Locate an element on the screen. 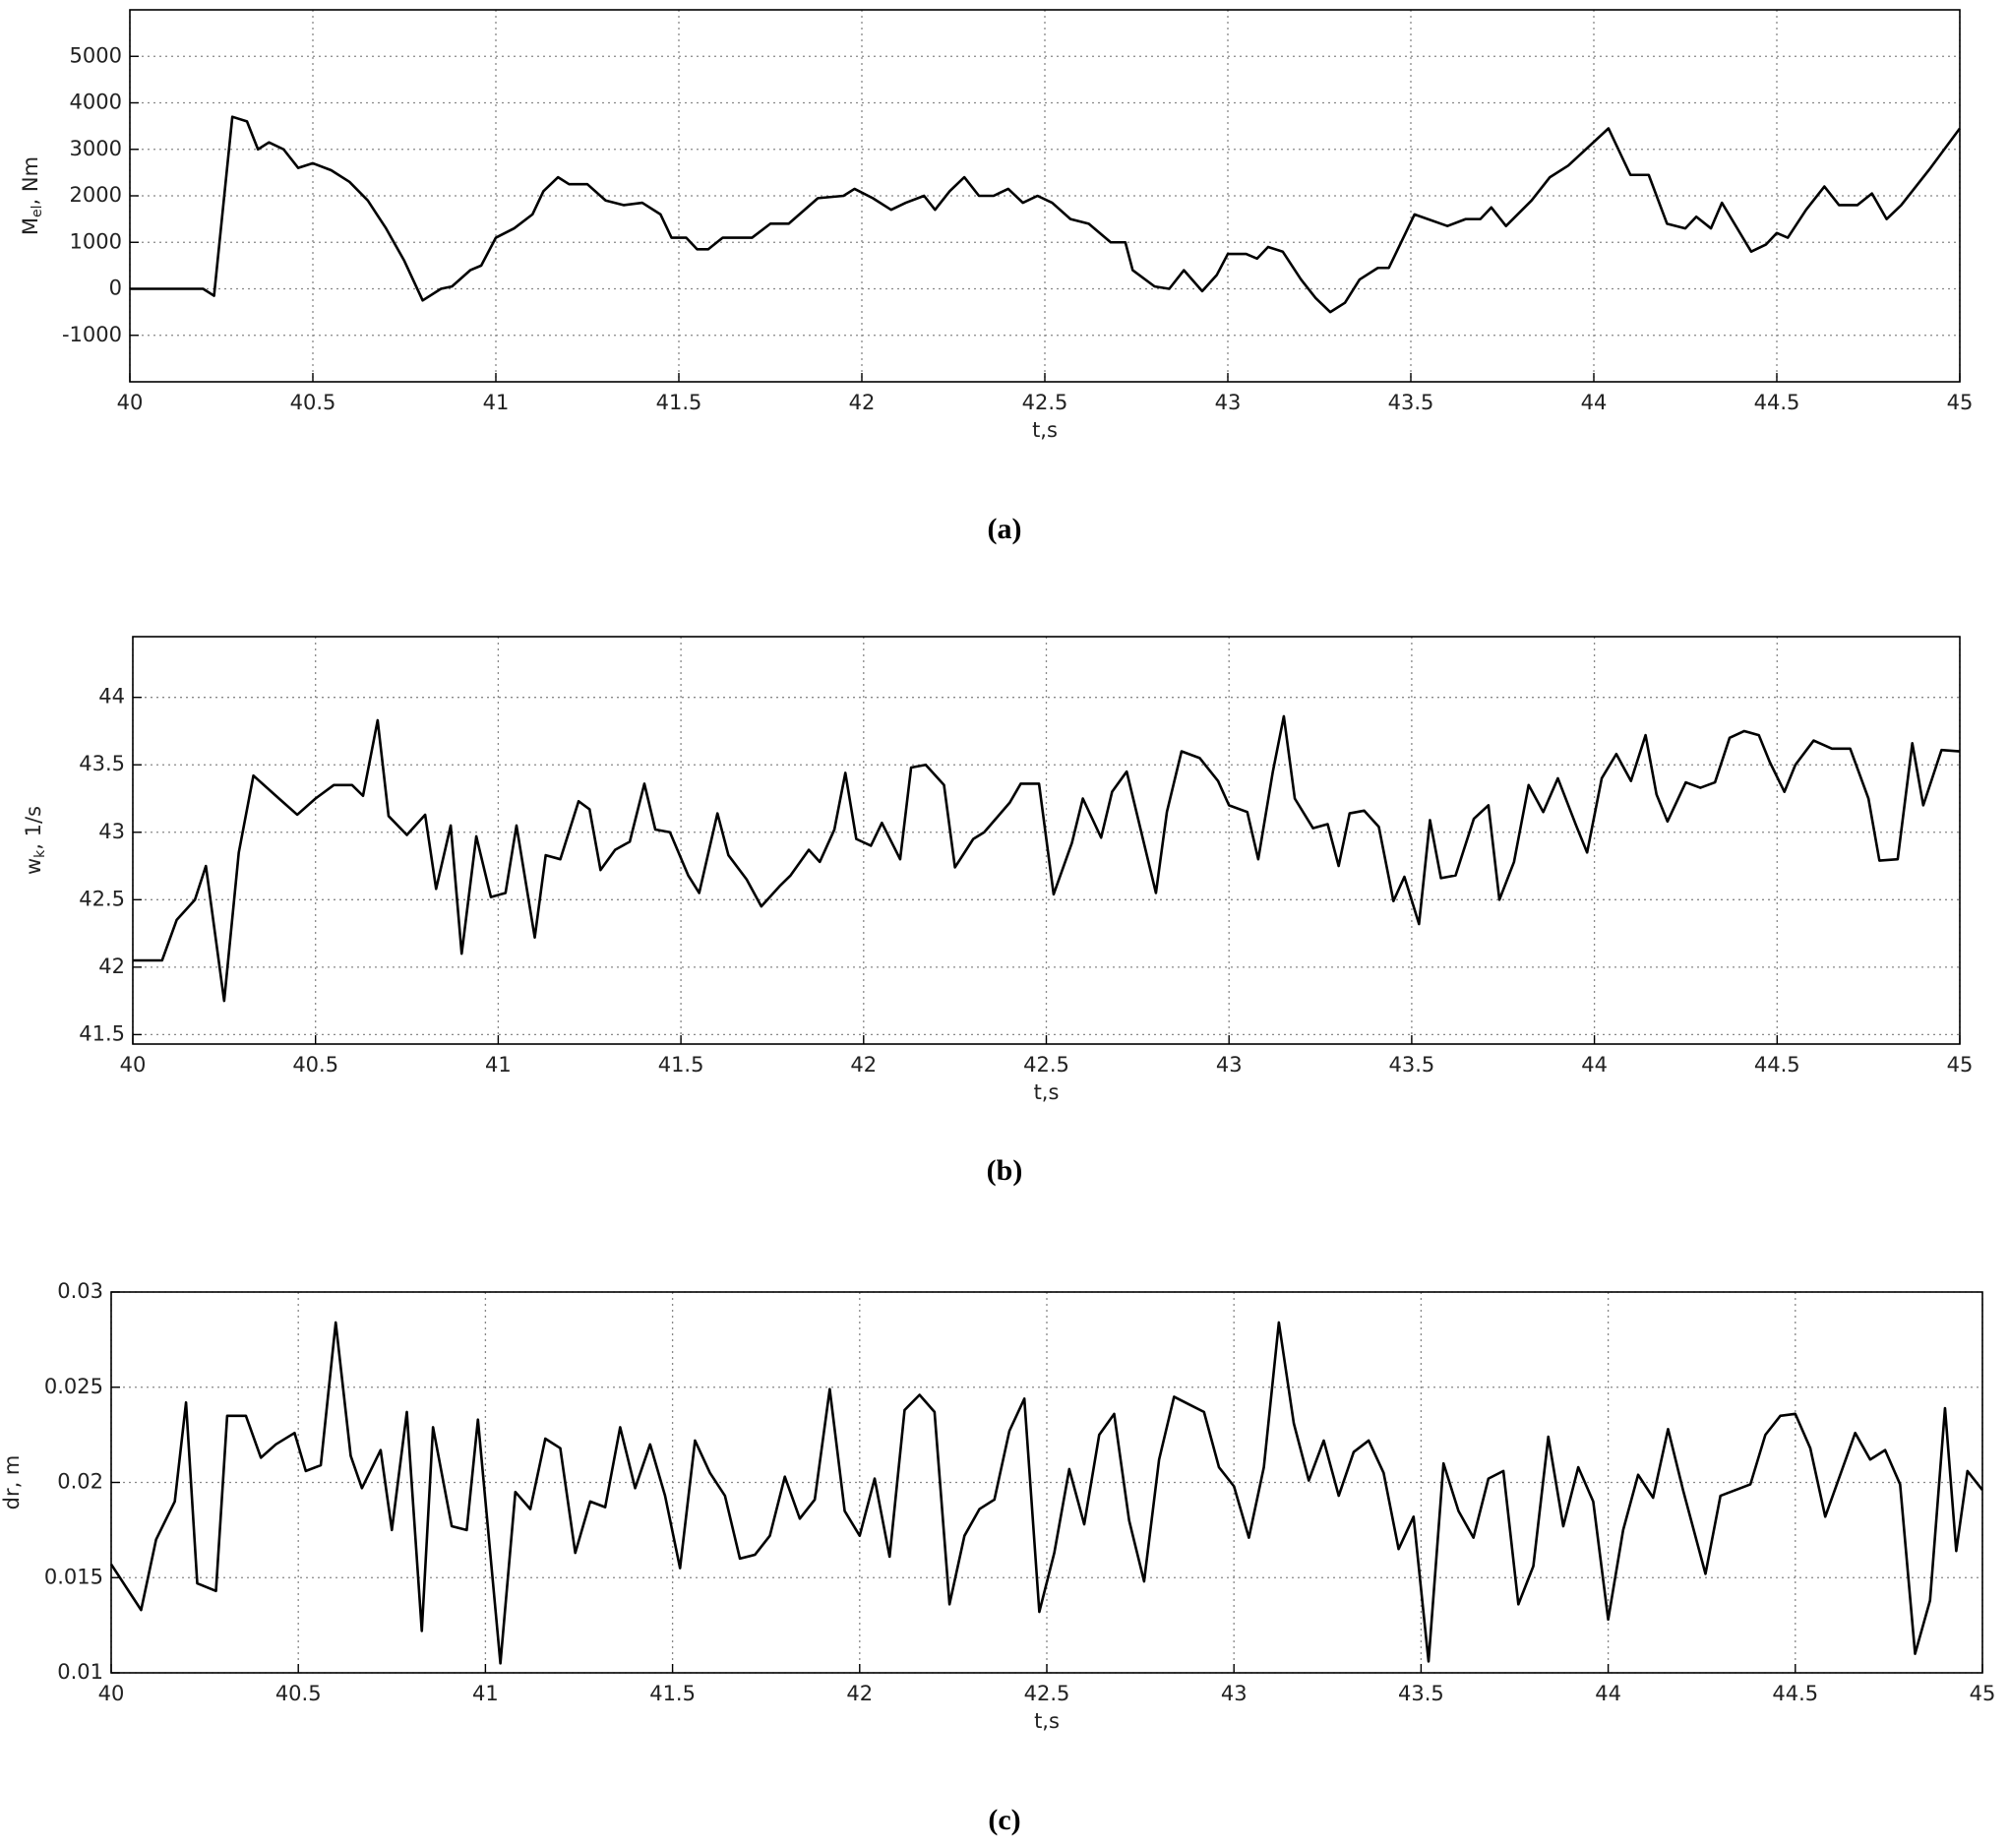 This screenshot has height=1848, width=2009. y-label-main: dr, m is located at coordinates (12, 1482).